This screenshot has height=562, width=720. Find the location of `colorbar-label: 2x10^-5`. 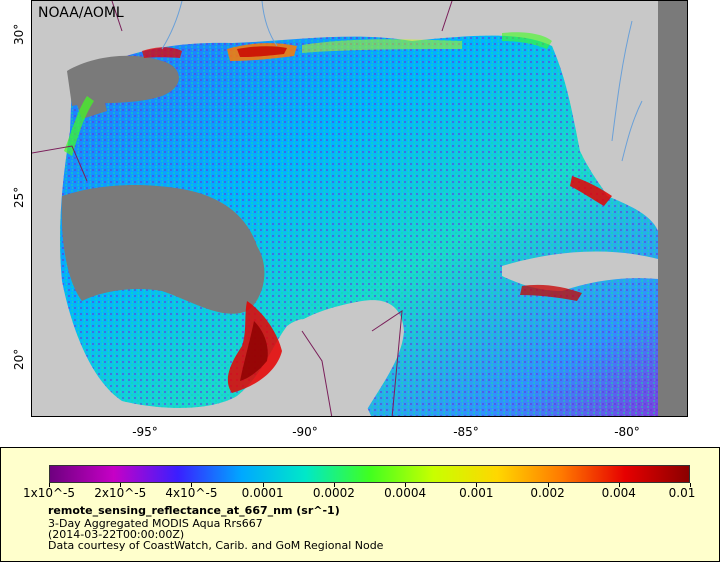

colorbar-label: 2x10^-5 is located at coordinates (120, 493).